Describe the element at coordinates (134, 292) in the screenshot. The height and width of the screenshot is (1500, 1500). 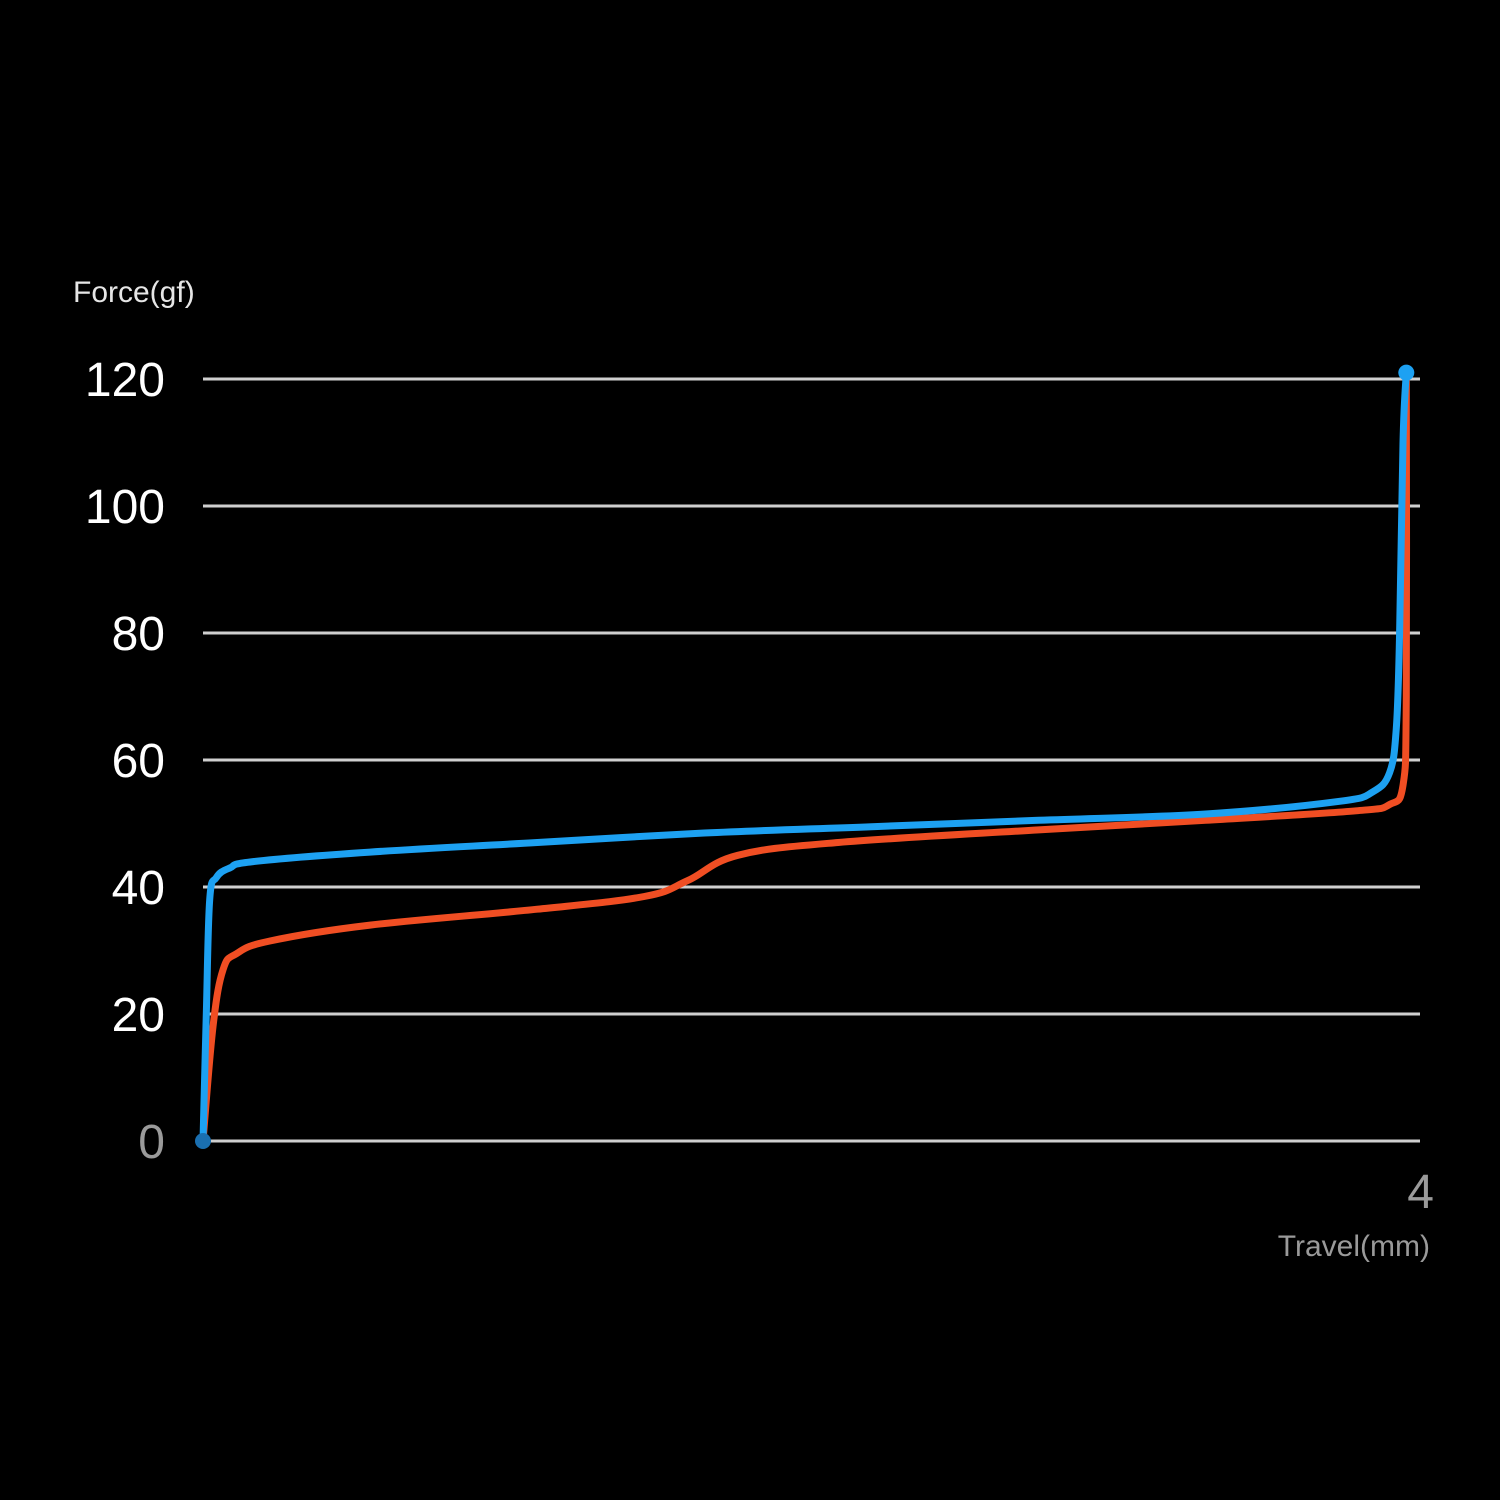
I see `y-axis-label: Force(gf)` at that location.